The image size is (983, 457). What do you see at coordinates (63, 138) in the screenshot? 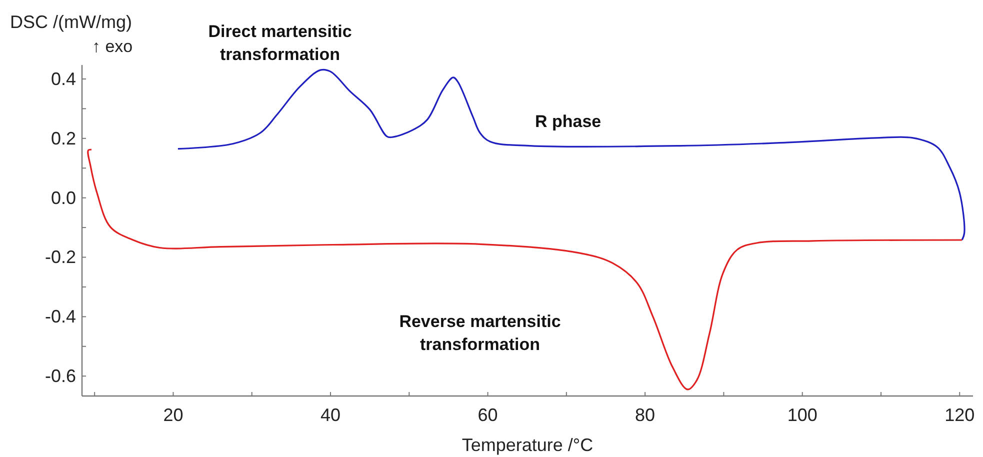
I see `y-tick-label: 0.2` at bounding box center [63, 138].